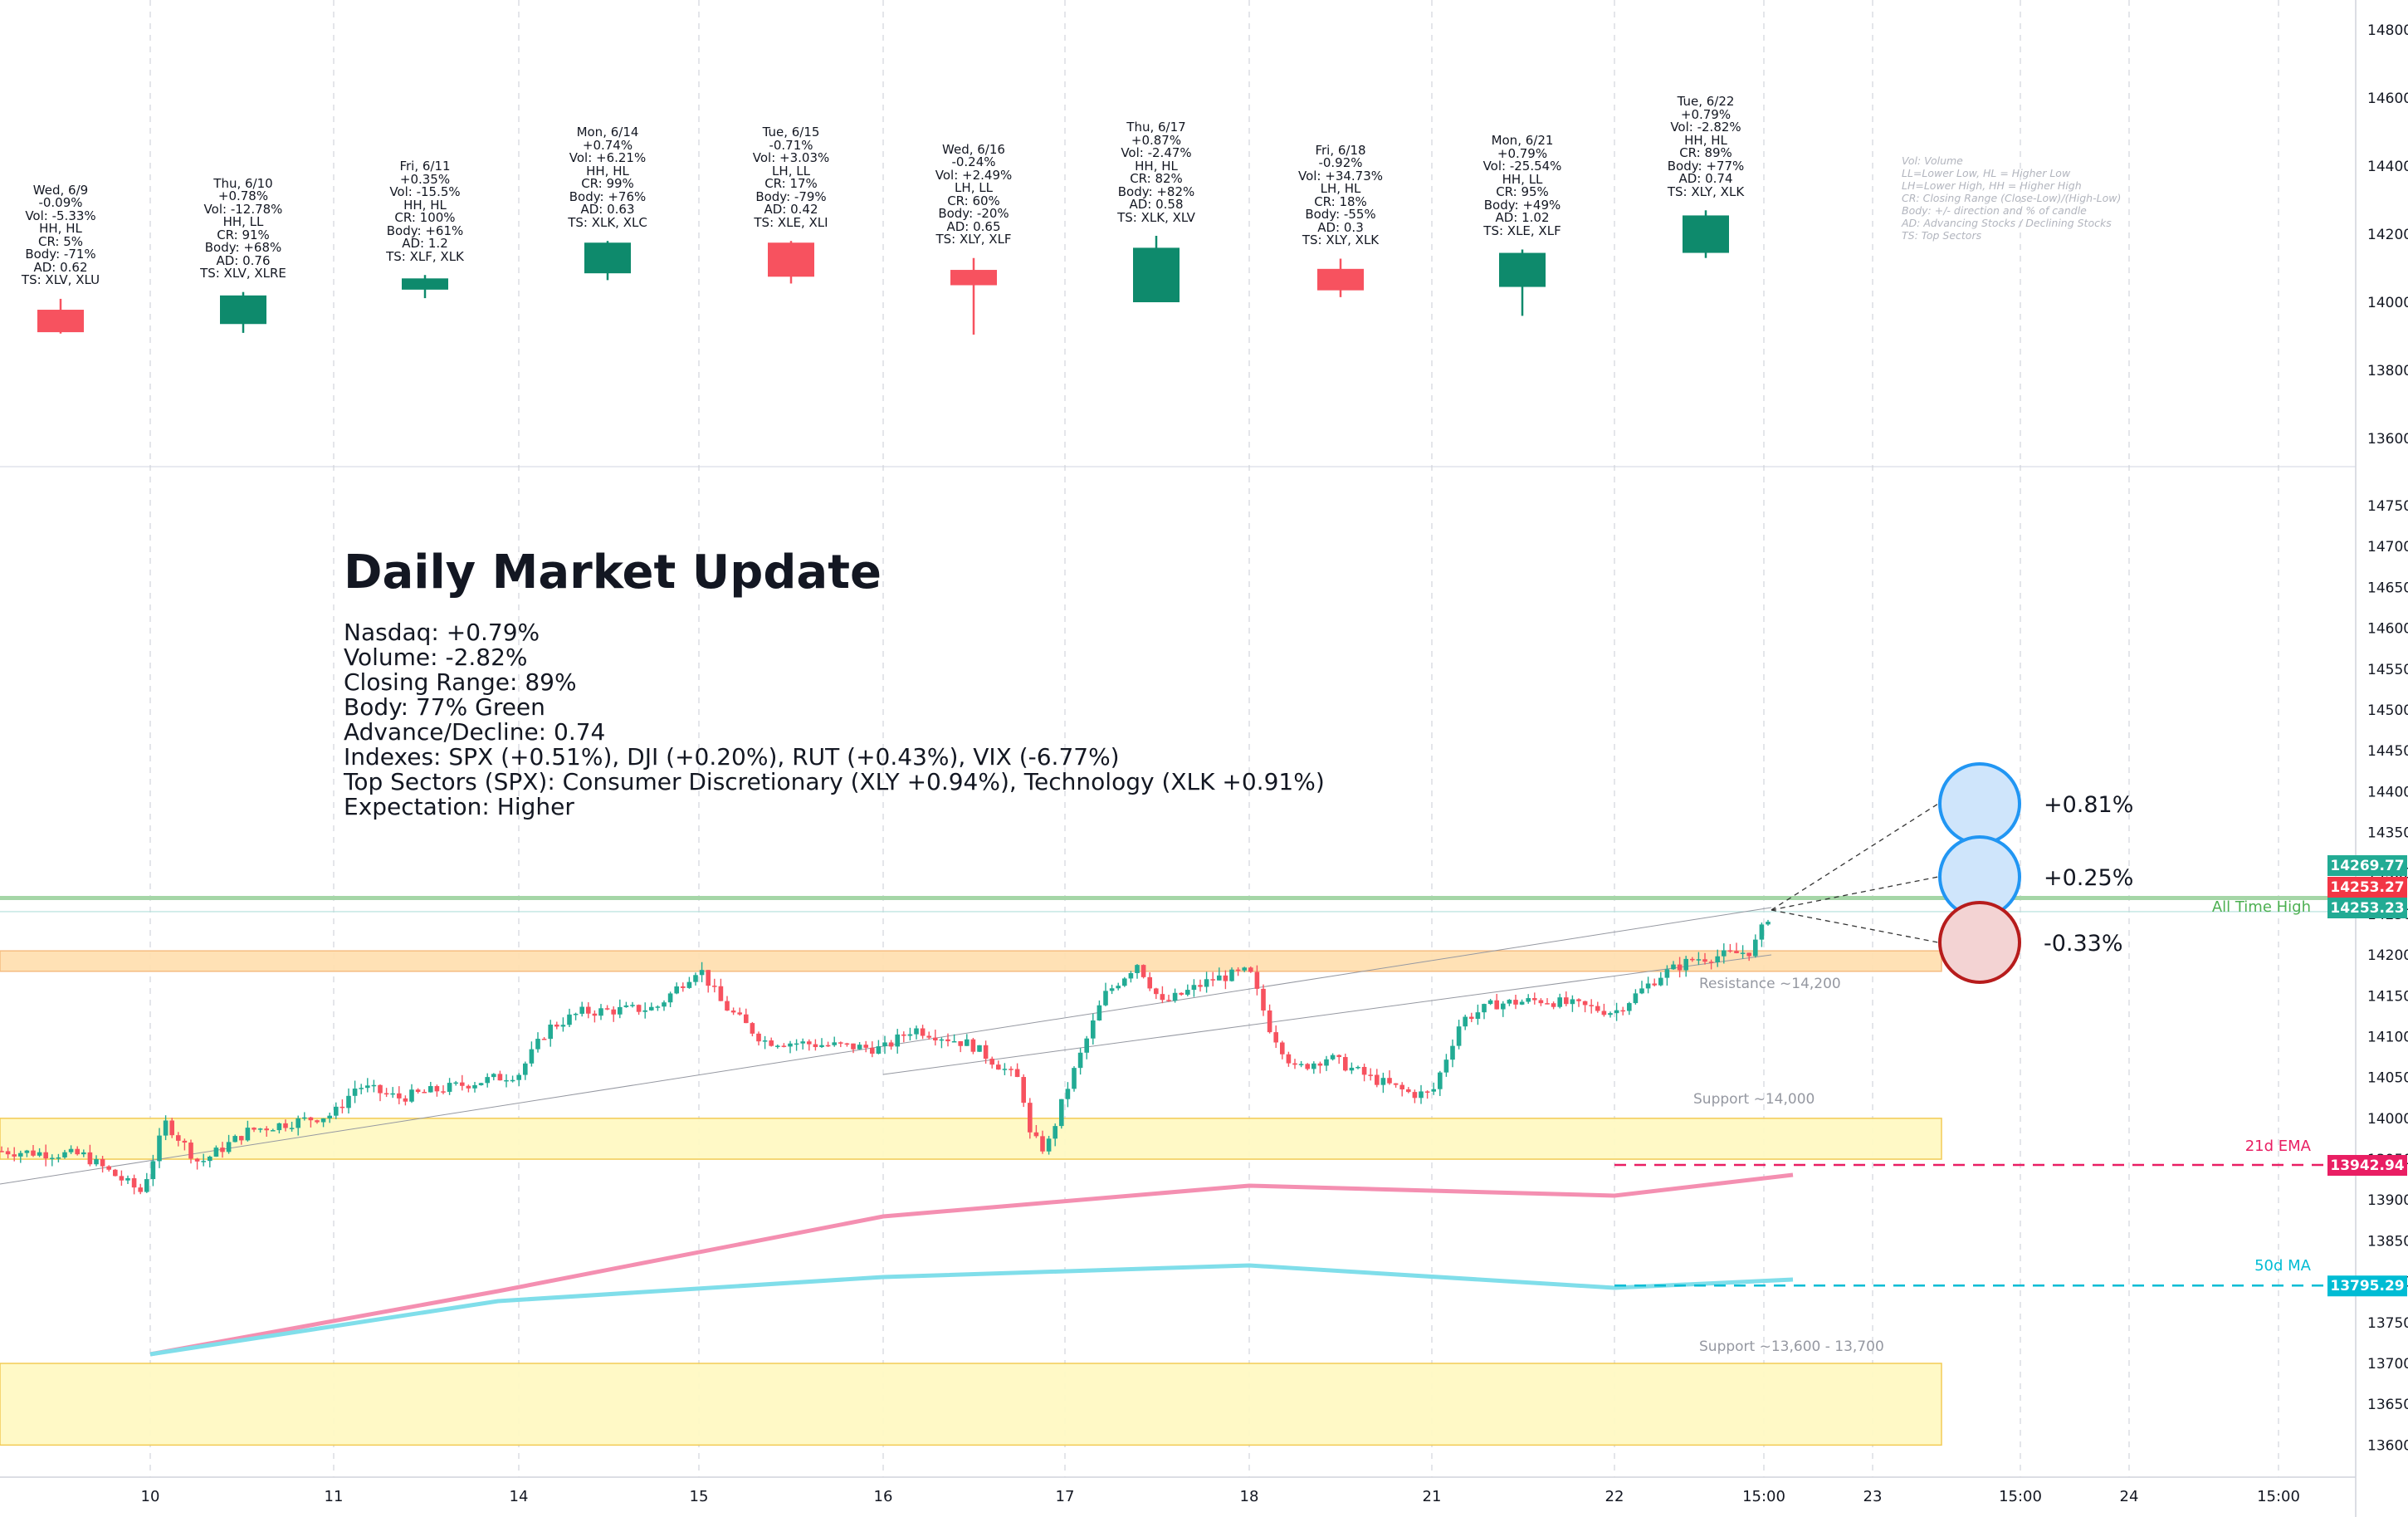  I want to click on daily-annotation-line: Vol: -2.82%, so click(1705, 127).